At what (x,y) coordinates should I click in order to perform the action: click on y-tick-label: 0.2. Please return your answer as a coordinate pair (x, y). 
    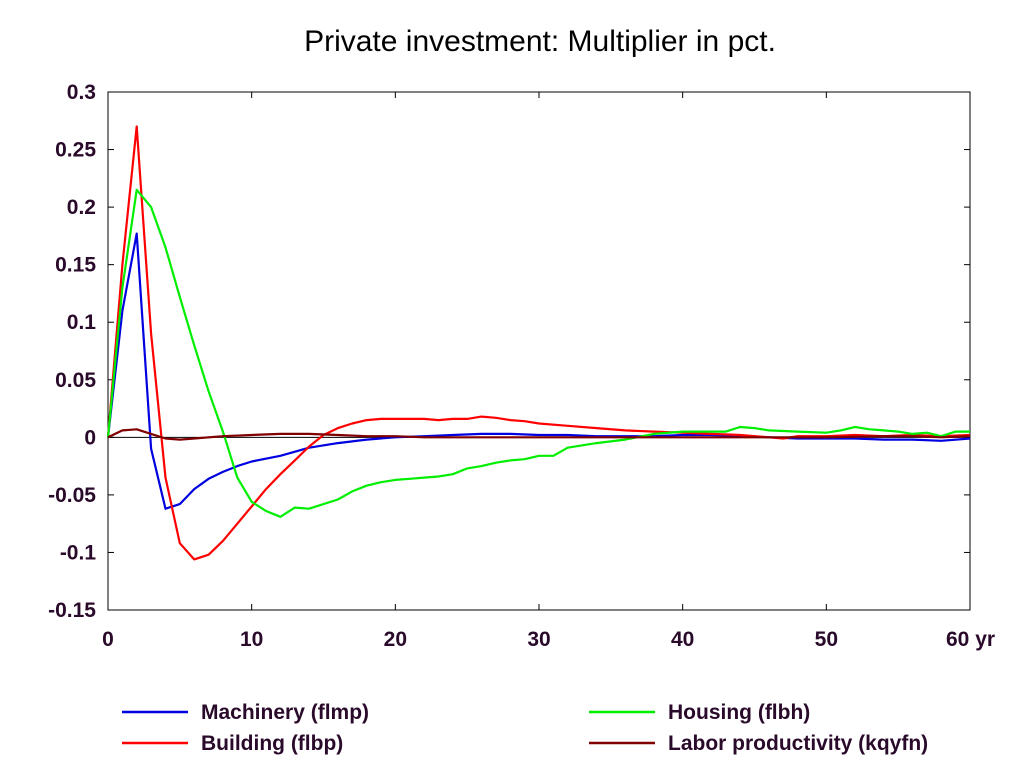
    Looking at the image, I should click on (81, 207).